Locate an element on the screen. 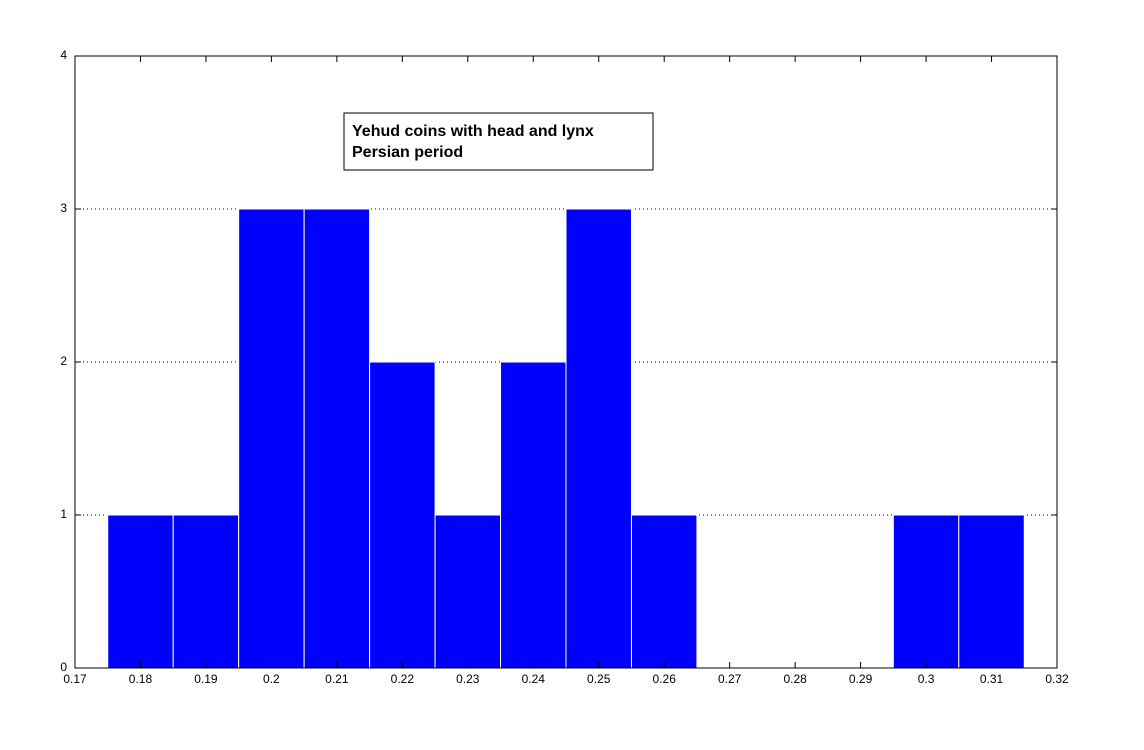  x-tick-label: 0.23 is located at coordinates (468, 679).